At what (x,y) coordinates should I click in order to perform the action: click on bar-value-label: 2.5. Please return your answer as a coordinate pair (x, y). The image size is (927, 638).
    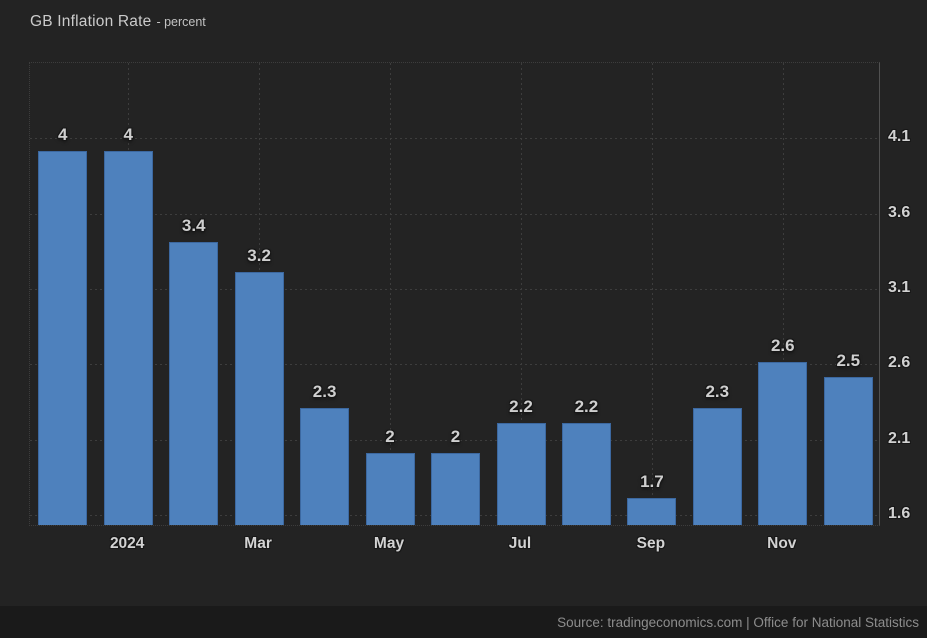
    Looking at the image, I should click on (848, 361).